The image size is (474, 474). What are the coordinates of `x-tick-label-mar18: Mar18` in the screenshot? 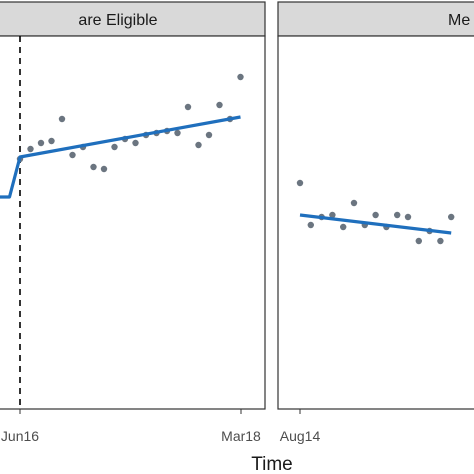 It's located at (241, 436).